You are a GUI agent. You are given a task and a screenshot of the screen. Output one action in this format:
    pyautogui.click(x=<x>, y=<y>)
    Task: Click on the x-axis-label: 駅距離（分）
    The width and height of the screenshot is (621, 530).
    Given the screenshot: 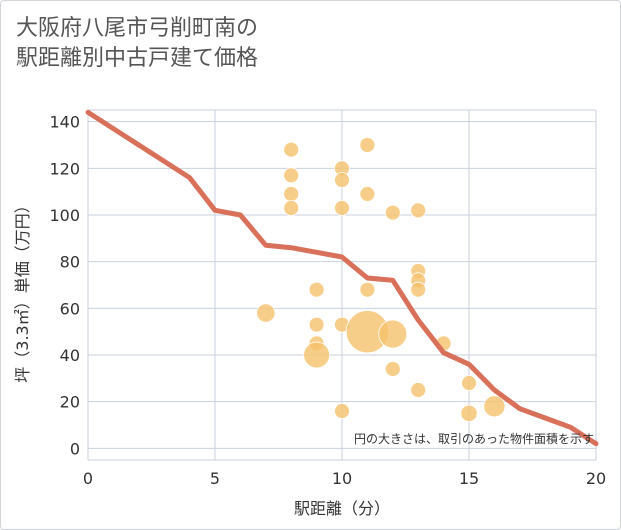 What is the action you would take?
    pyautogui.click(x=342, y=508)
    